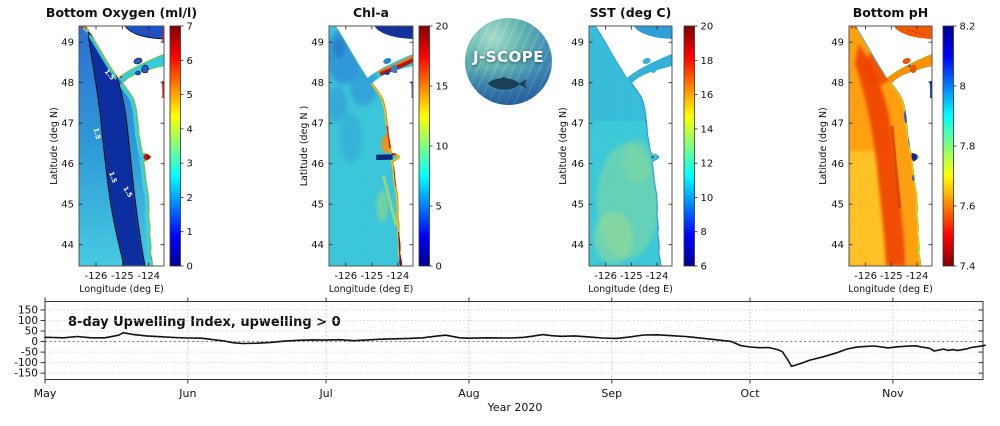  What do you see at coordinates (631, 12) in the screenshot?
I see `map-title-sst: SST (deg C)` at bounding box center [631, 12].